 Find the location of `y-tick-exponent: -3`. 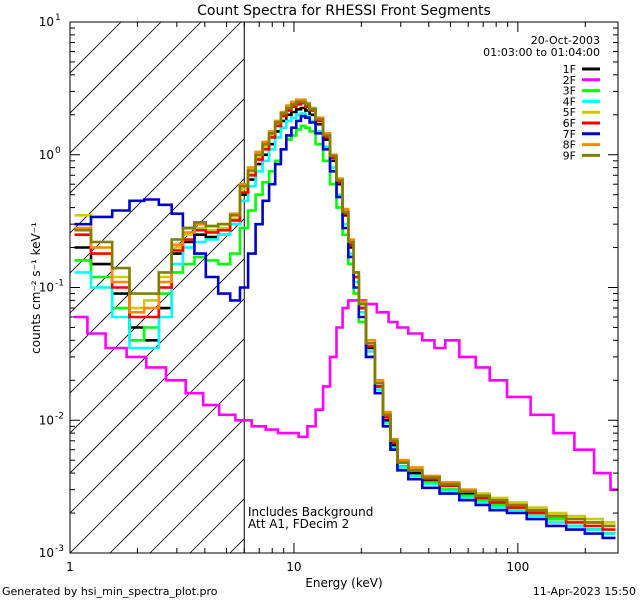

y-tick-exponent: -3 is located at coordinates (59, 549).